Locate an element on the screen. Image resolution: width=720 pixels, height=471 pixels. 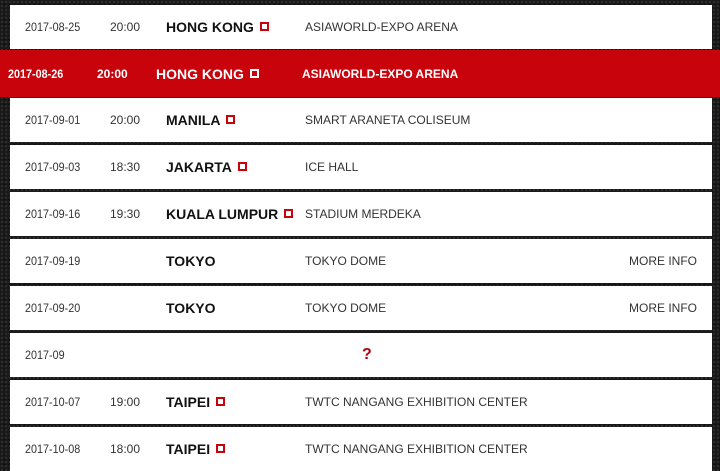
venue-text: STADIUM MERDEKA is located at coordinates (363, 214).